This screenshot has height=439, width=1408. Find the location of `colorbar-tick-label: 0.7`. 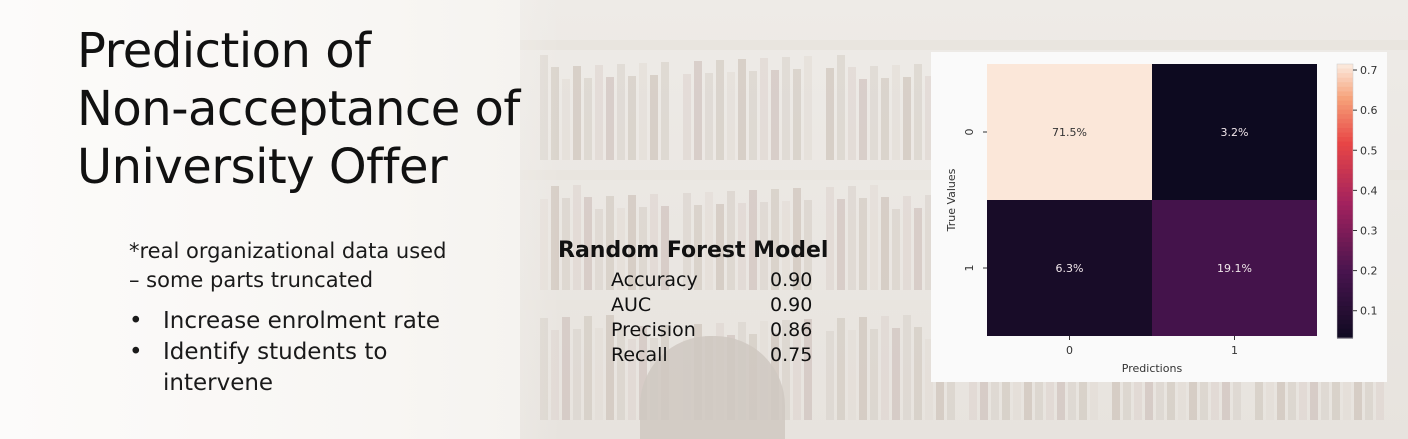

colorbar-tick-label: 0.7 is located at coordinates (1369, 70).